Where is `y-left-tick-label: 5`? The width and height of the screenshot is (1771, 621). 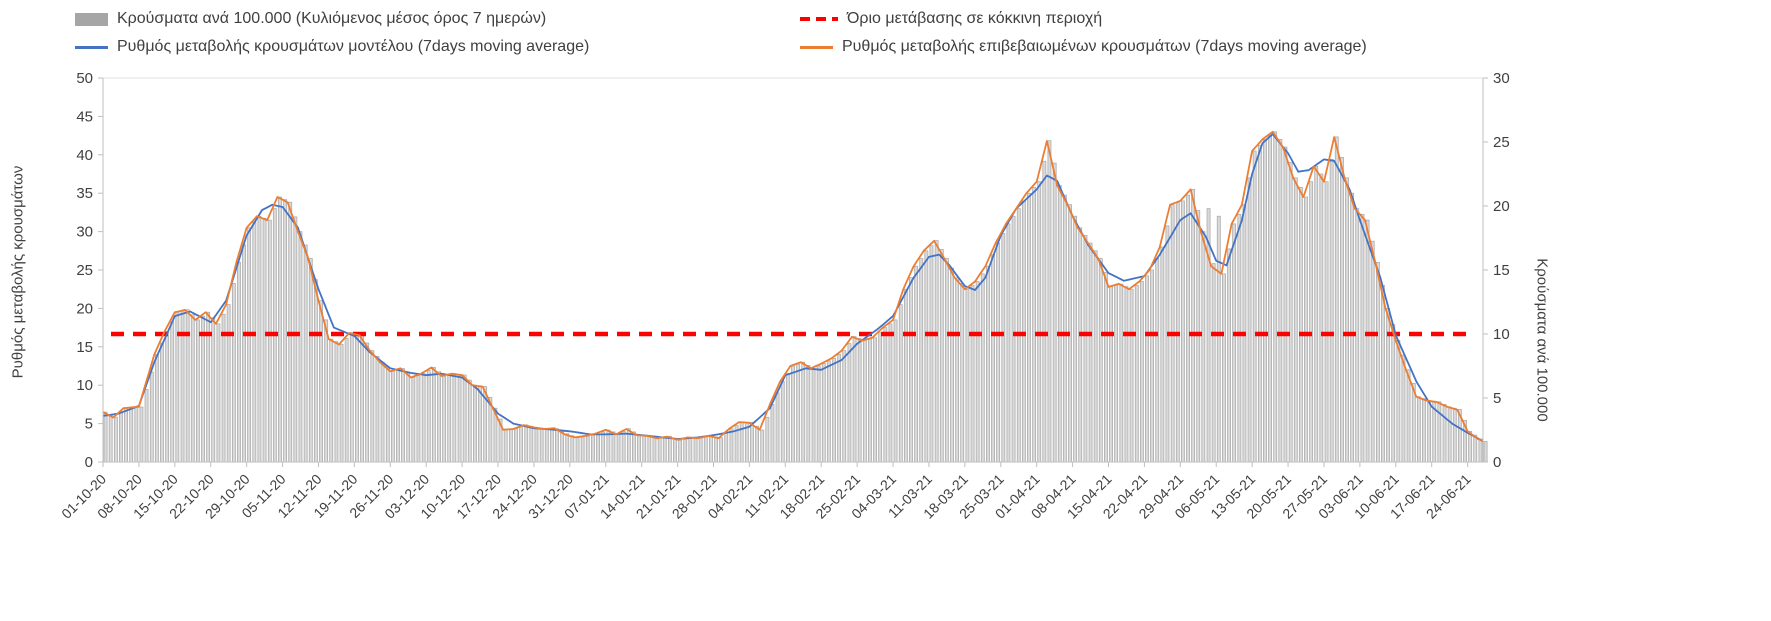 y-left-tick-label: 5 is located at coordinates (89, 424).